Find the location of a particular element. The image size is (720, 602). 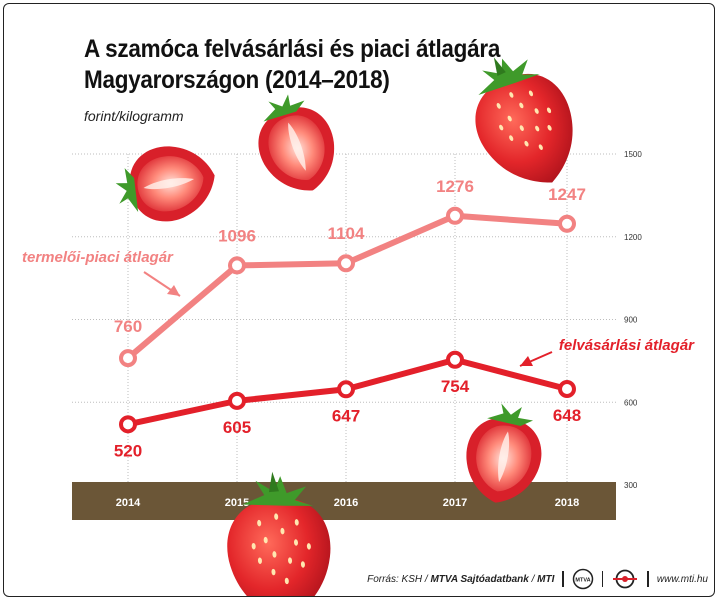

mtva-logo-text: MTVA is located at coordinates (582, 581).